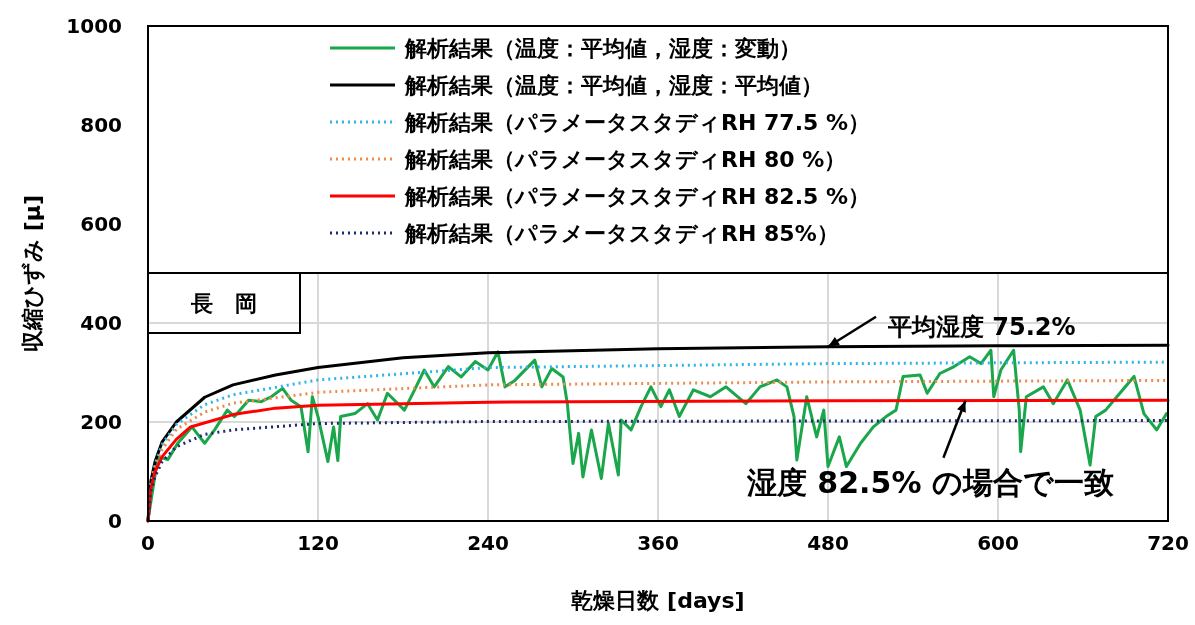 Image resolution: width=1195 pixels, height=625 pixels. Describe the element at coordinates (318, 543) in the screenshot. I see `x-tick-label: 120` at that location.